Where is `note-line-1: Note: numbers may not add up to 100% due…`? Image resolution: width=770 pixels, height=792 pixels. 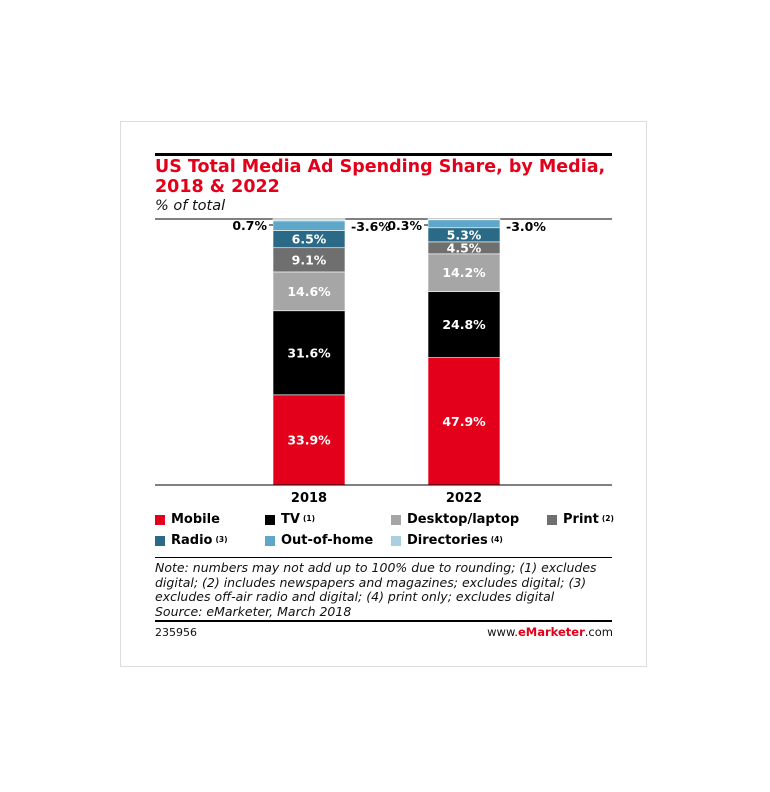
note-line-1: Note: numbers may not add up to 100% due… is located at coordinates (376, 567).